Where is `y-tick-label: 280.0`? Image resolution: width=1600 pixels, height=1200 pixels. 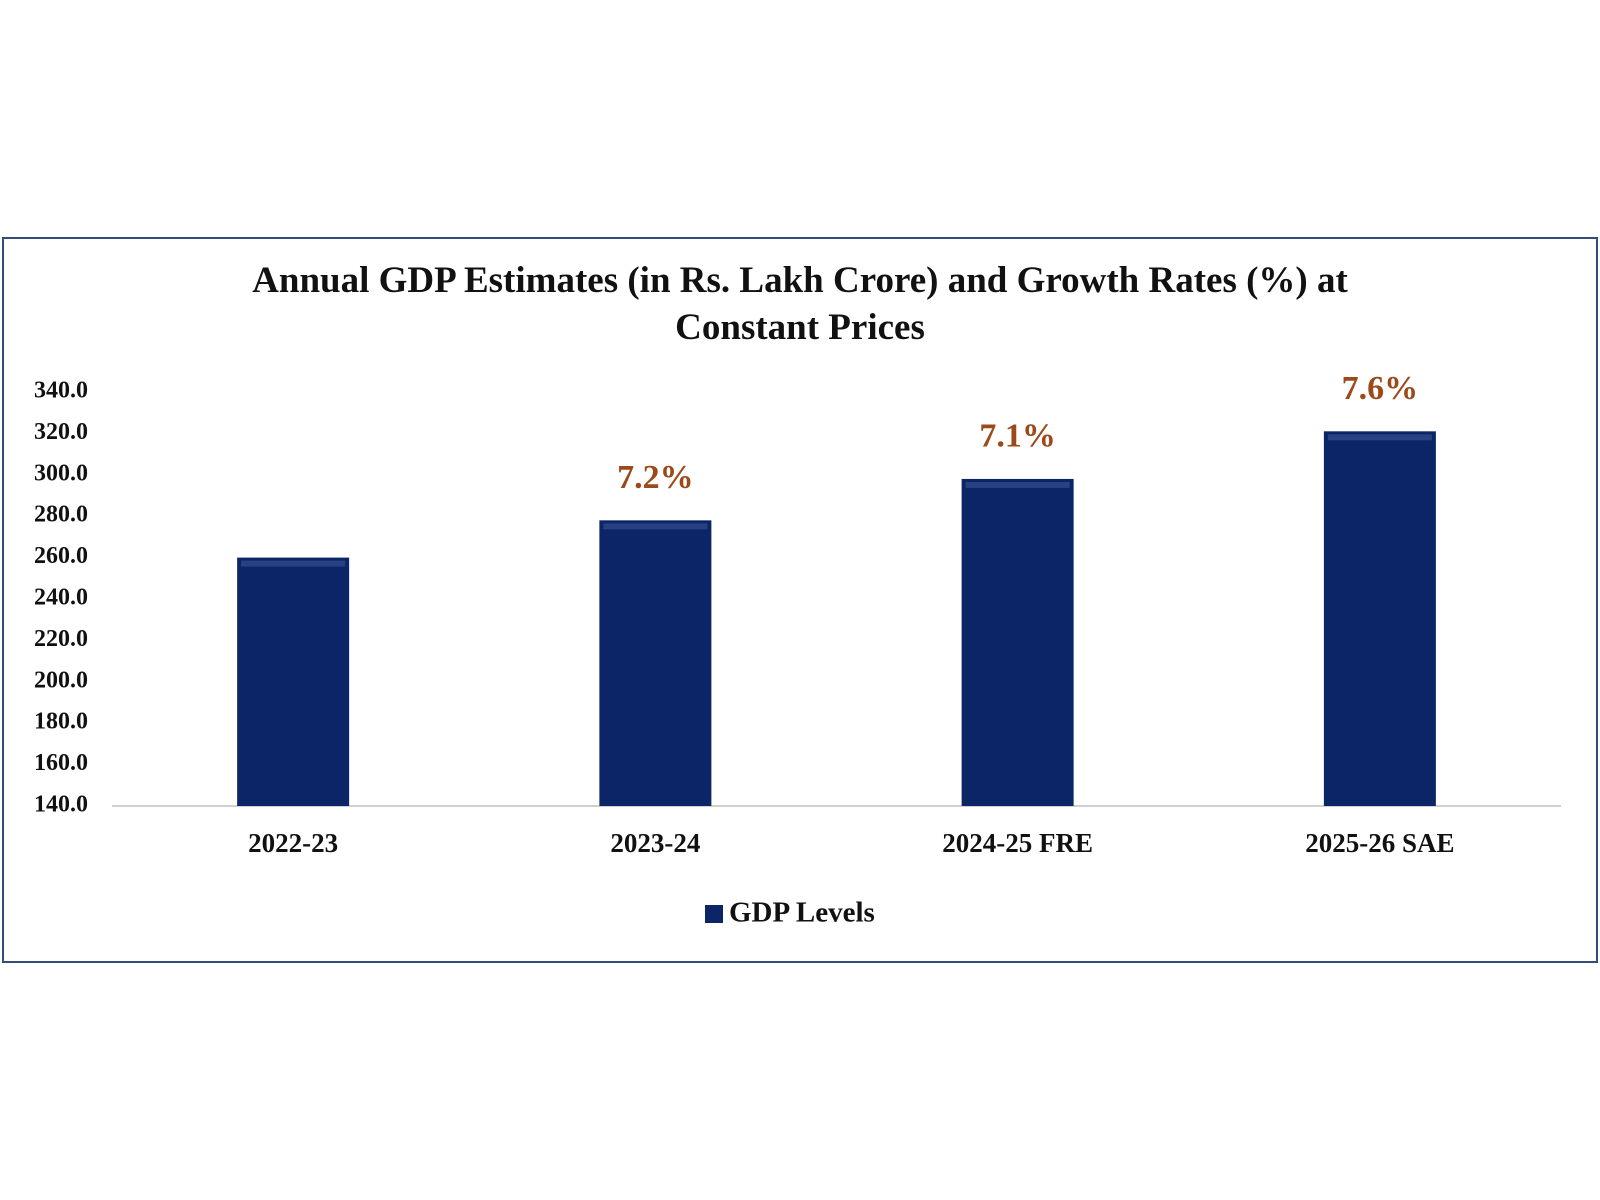 y-tick-label: 280.0 is located at coordinates (61, 515).